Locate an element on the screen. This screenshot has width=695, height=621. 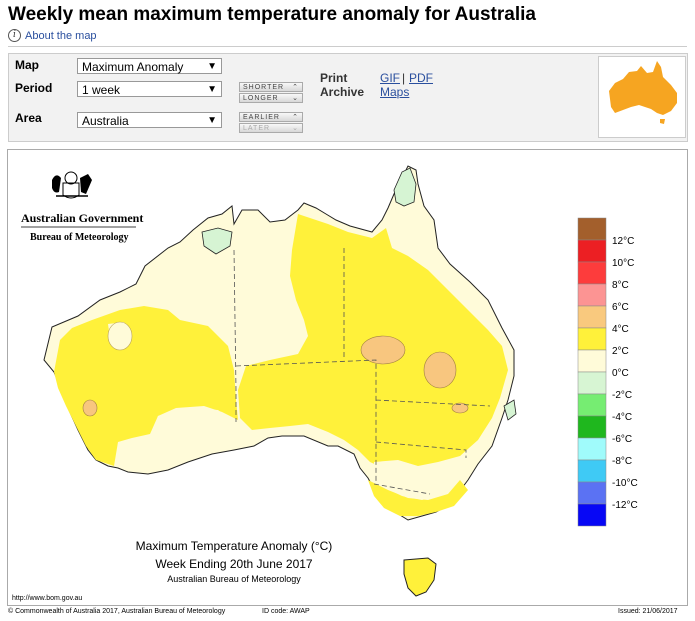
bom-url: http://www.bom.gov.au is located at coordinates (47, 598).